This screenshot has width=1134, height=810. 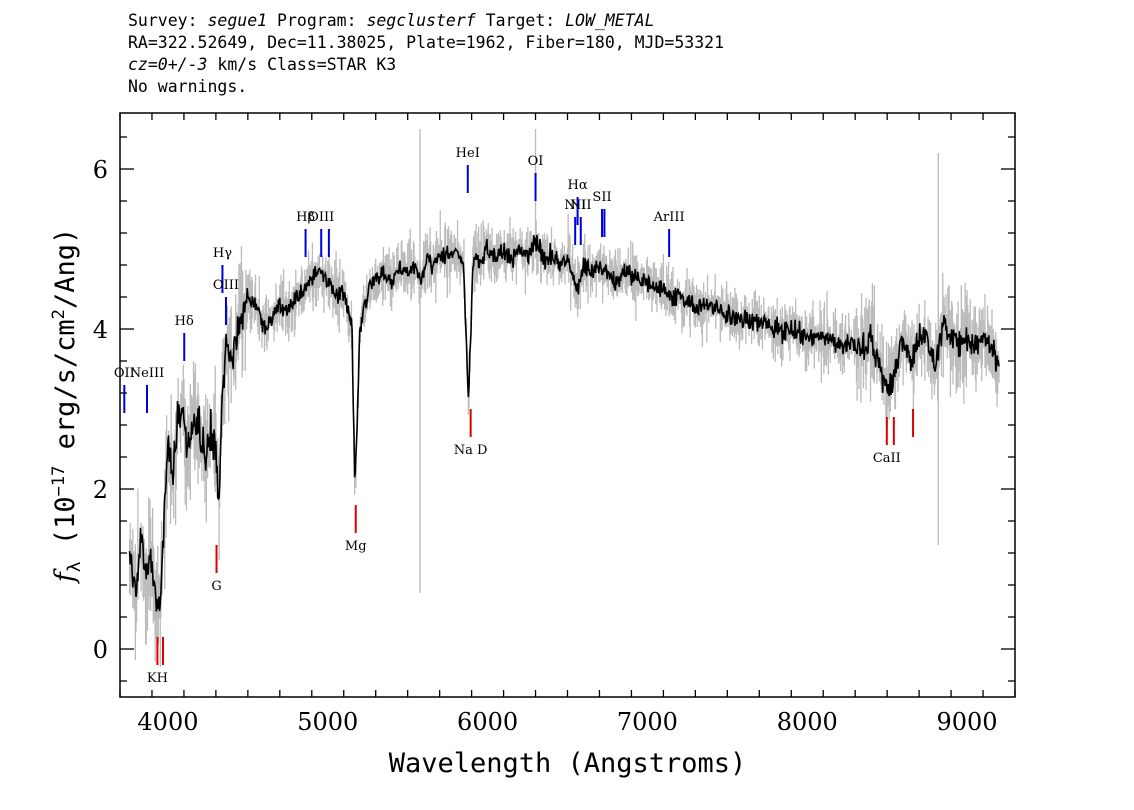 What do you see at coordinates (100, 650) in the screenshot?
I see `y-tick-label: 0` at bounding box center [100, 650].